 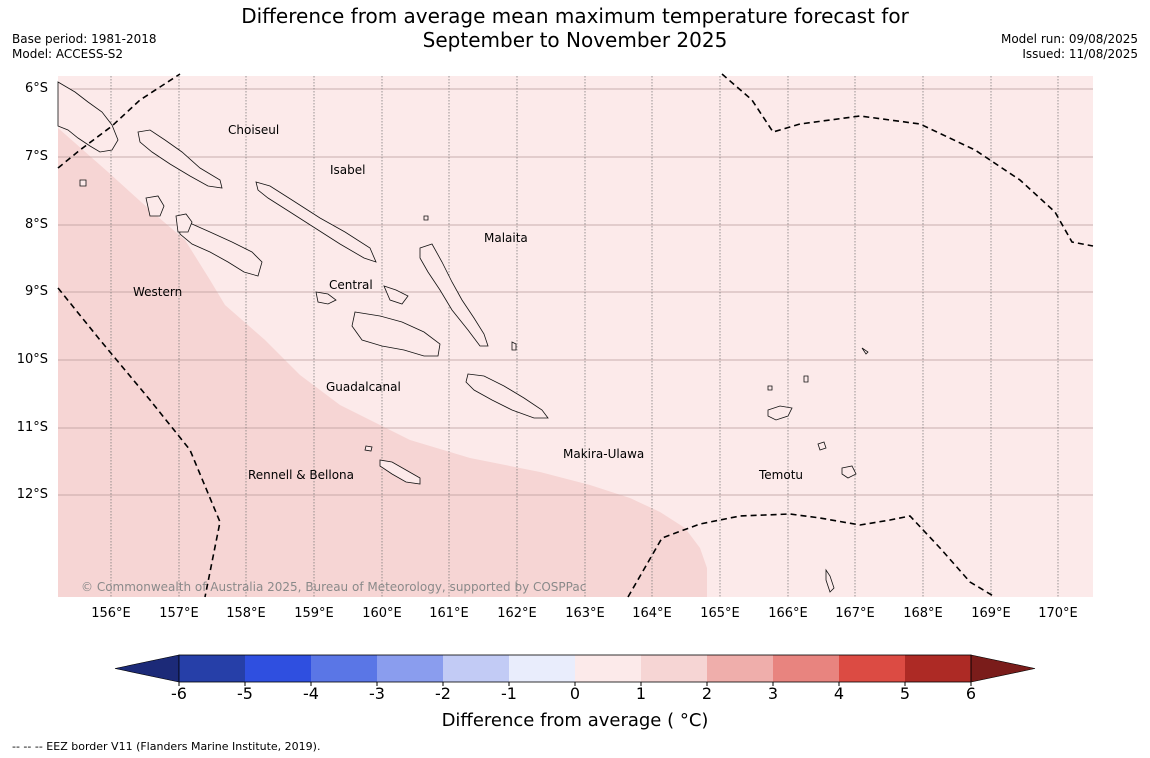 What do you see at coordinates (1080, 54) in the screenshot?
I see `issued-date: Issued: 11/08/2025` at bounding box center [1080, 54].